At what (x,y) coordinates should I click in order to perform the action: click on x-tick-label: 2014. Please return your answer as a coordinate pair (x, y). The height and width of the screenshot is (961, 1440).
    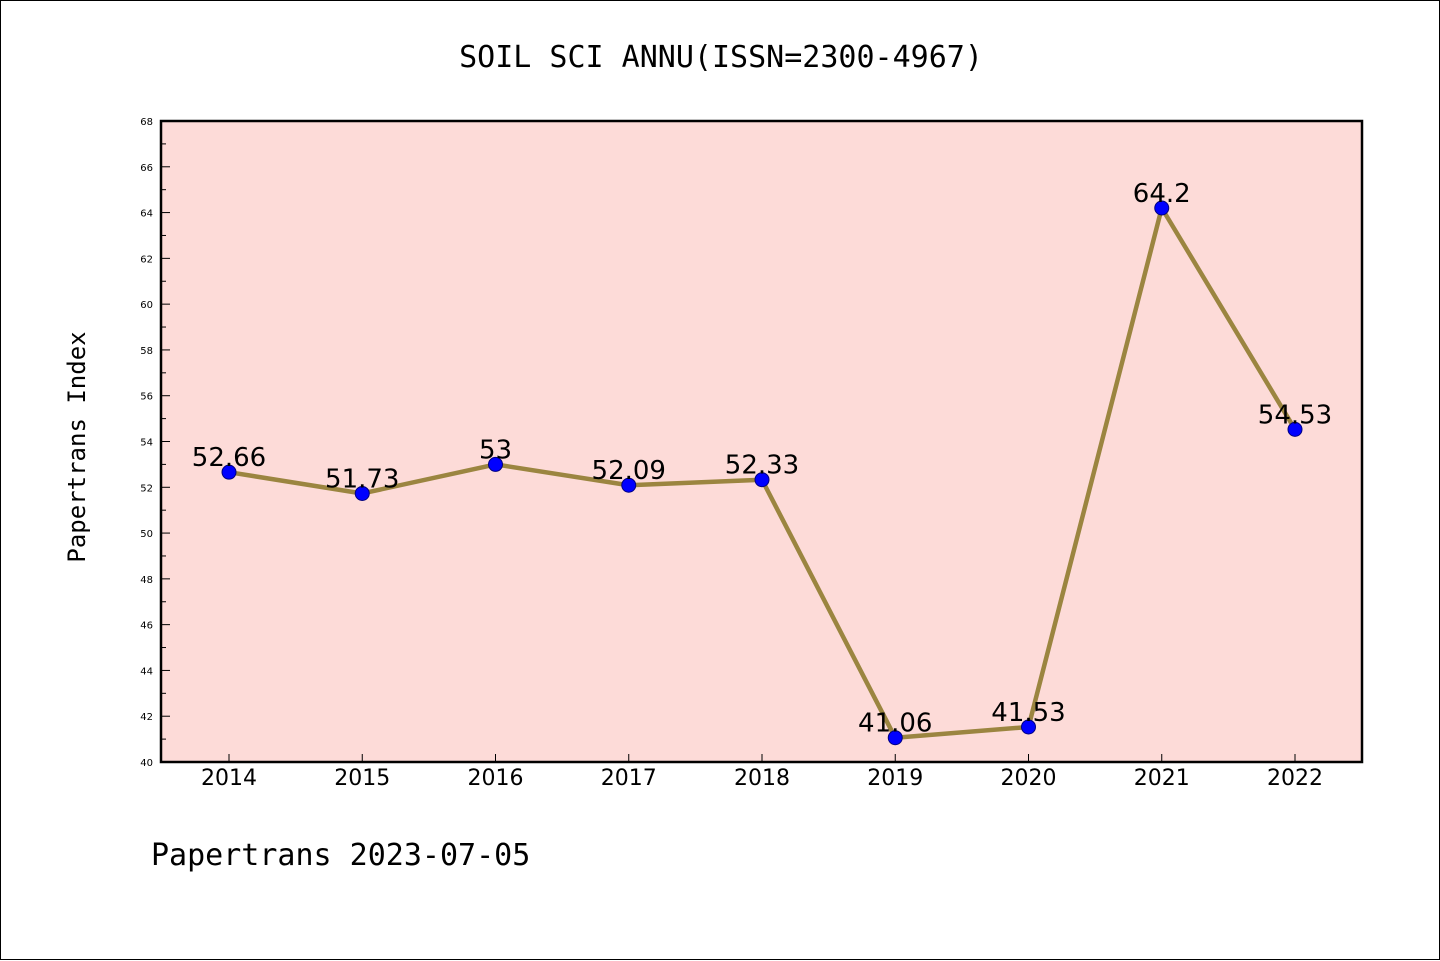
    Looking at the image, I should click on (229, 778).